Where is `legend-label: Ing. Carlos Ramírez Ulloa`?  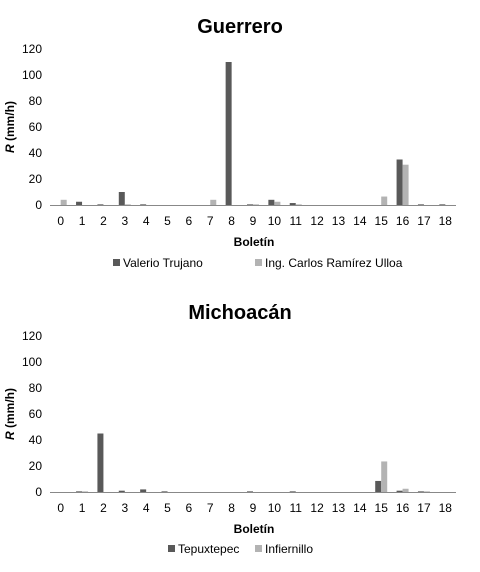 legend-label: Ing. Carlos Ramírez Ulloa is located at coordinates (334, 263).